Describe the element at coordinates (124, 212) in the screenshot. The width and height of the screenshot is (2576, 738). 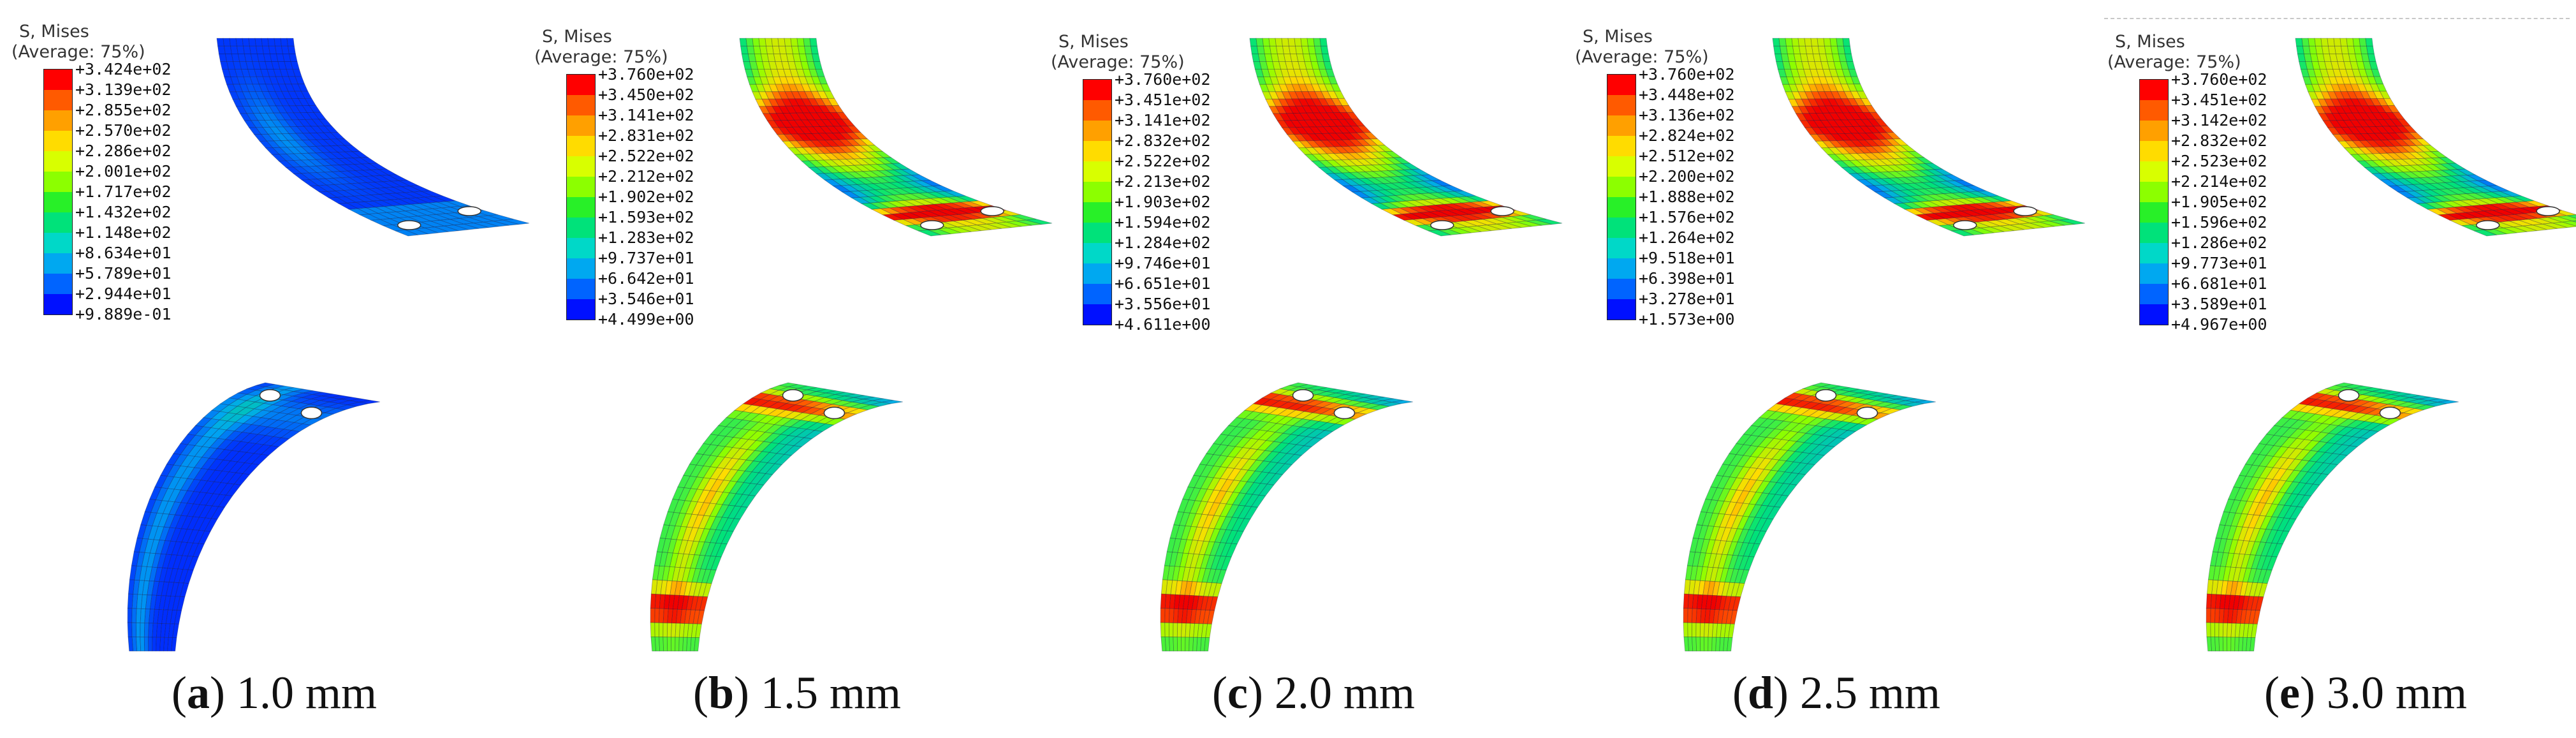
I see `legend-value: +1.432e+02` at that location.